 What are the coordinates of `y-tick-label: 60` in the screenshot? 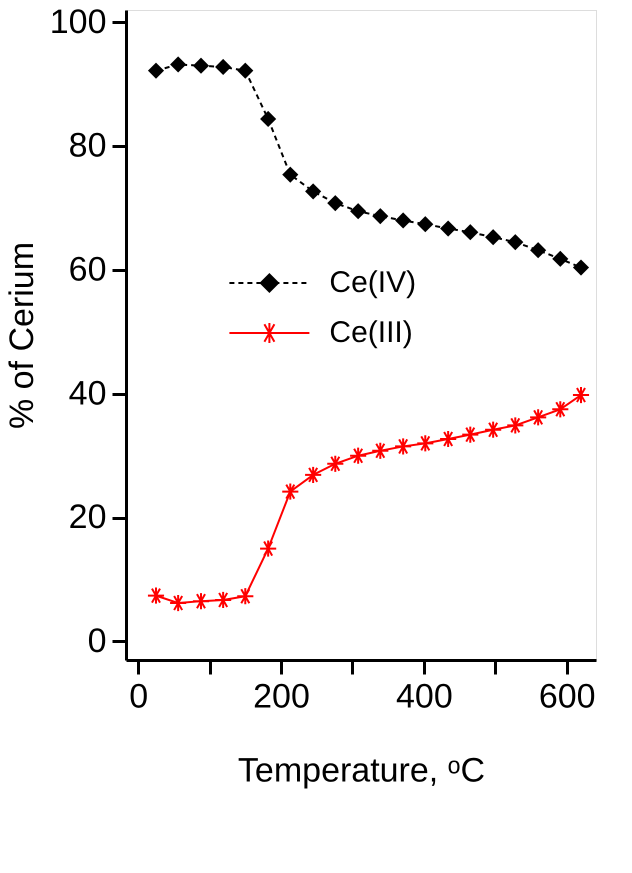 It's located at (87, 269).